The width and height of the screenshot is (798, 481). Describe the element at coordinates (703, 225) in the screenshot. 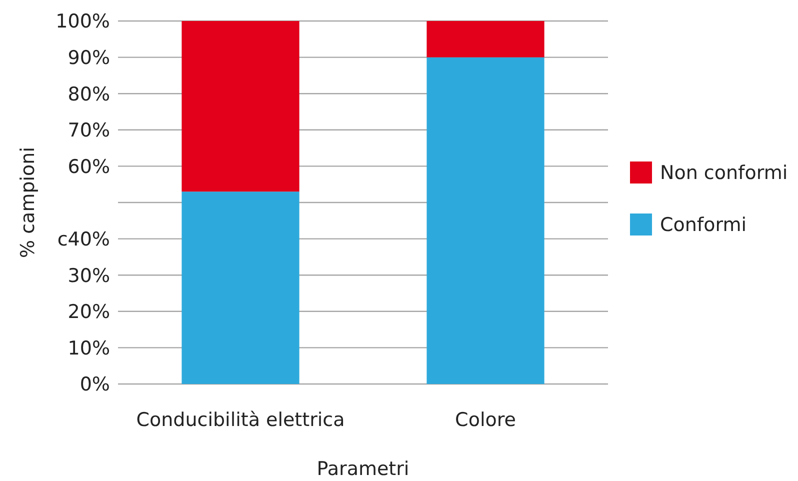

I see `legend-label: Conformi` at that location.